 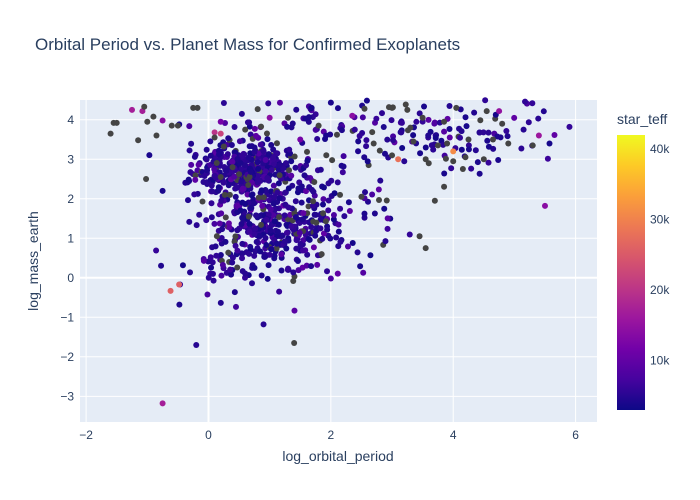 What do you see at coordinates (70, 159) in the screenshot?
I see `y-tick-label: 3` at bounding box center [70, 159].